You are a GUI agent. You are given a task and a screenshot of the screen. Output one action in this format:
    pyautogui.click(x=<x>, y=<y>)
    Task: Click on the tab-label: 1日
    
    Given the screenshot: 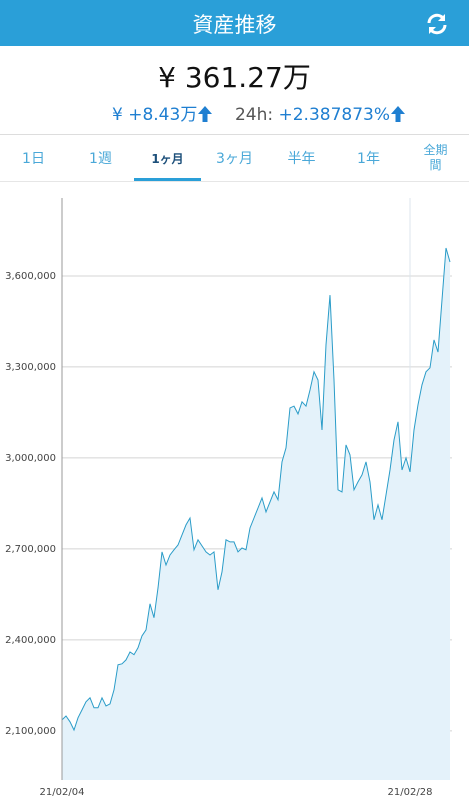 What is the action you would take?
    pyautogui.click(x=33, y=159)
    